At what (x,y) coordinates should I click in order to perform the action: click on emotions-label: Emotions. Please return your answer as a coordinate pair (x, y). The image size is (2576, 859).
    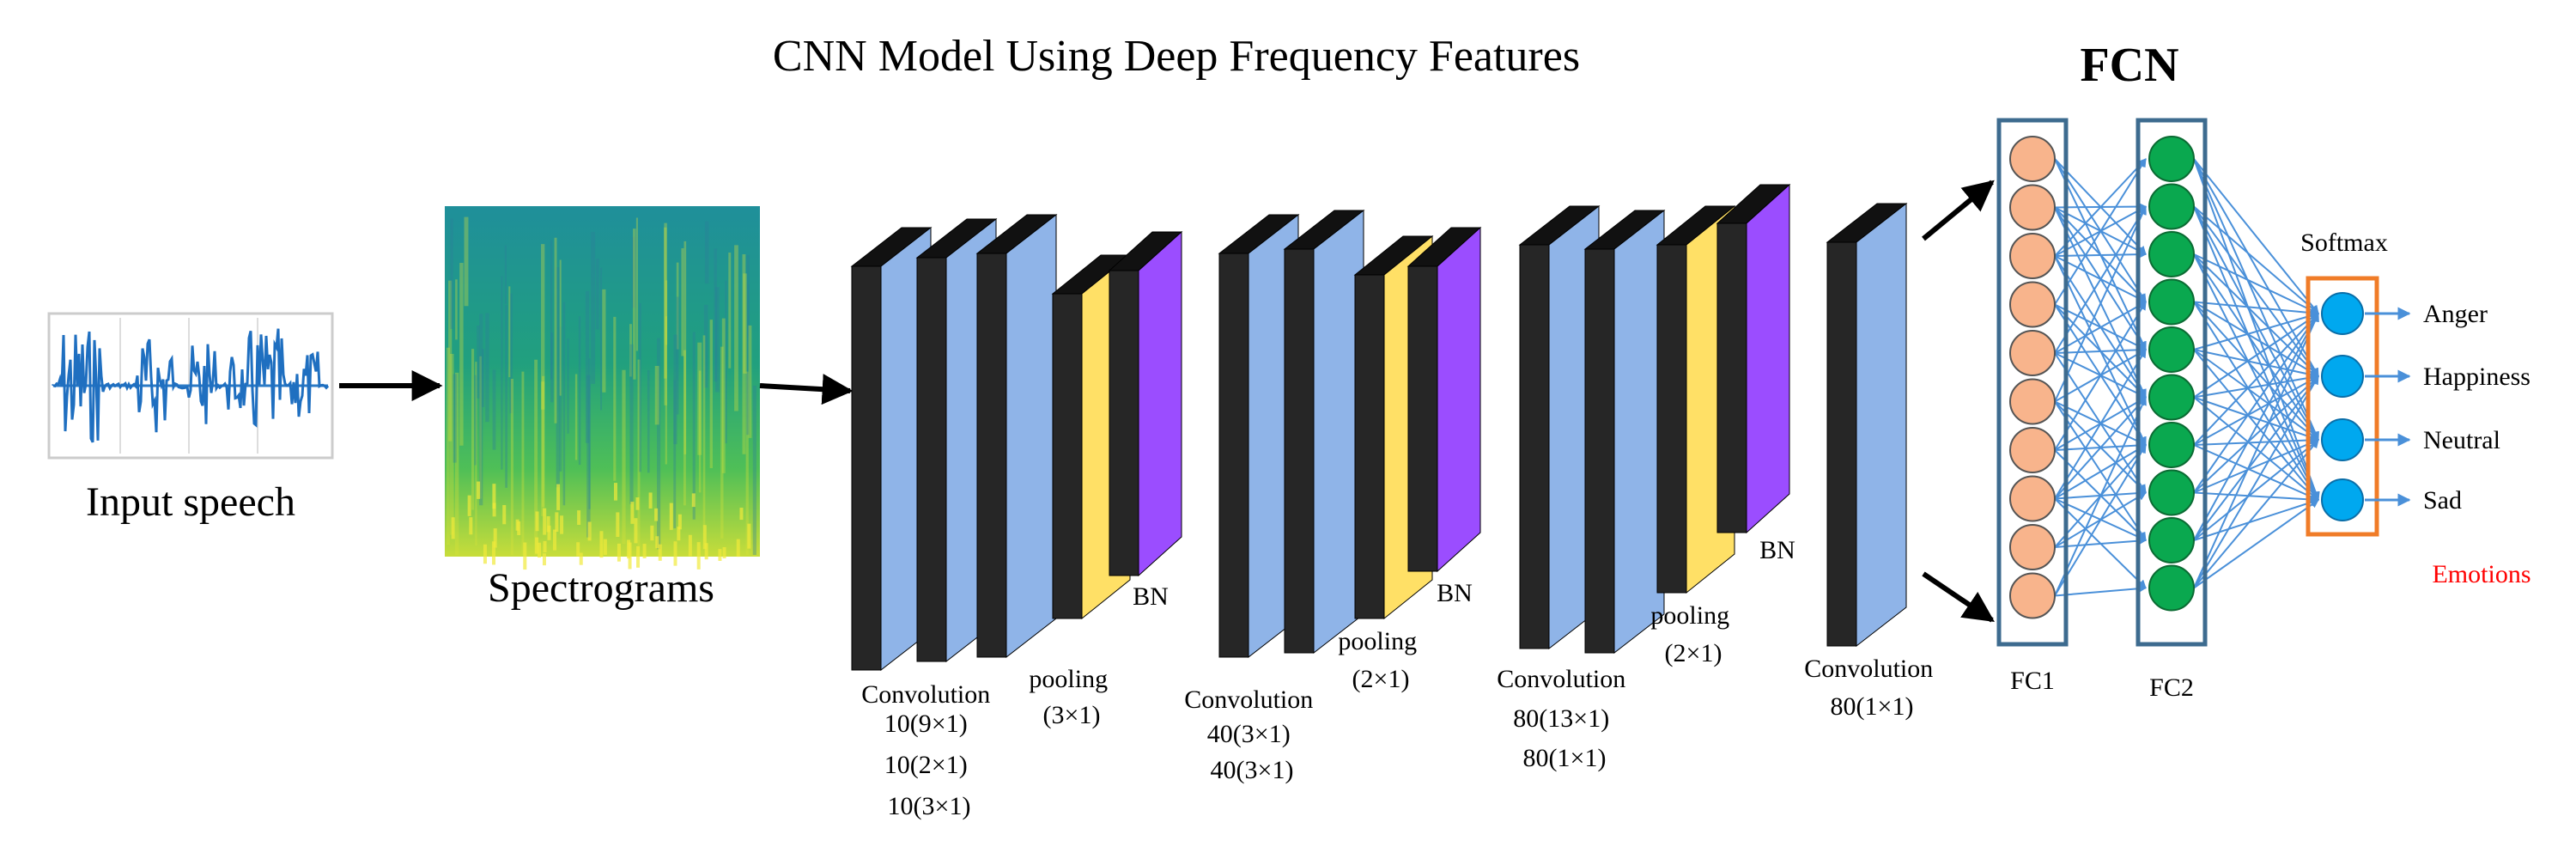
    Looking at the image, I should click on (2481, 574).